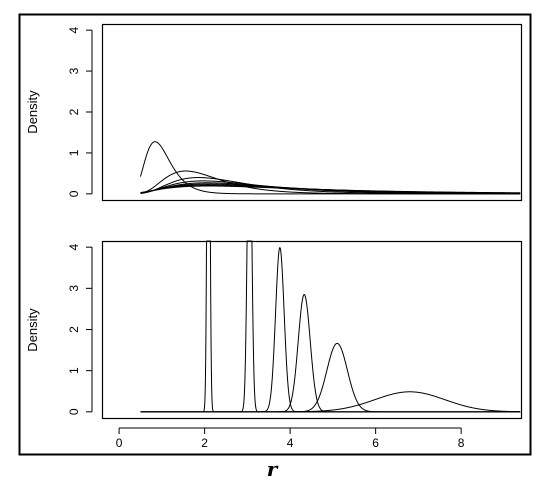 The width and height of the screenshot is (550, 492). Describe the element at coordinates (375, 443) in the screenshot. I see `x-tick-label: 6` at that location.